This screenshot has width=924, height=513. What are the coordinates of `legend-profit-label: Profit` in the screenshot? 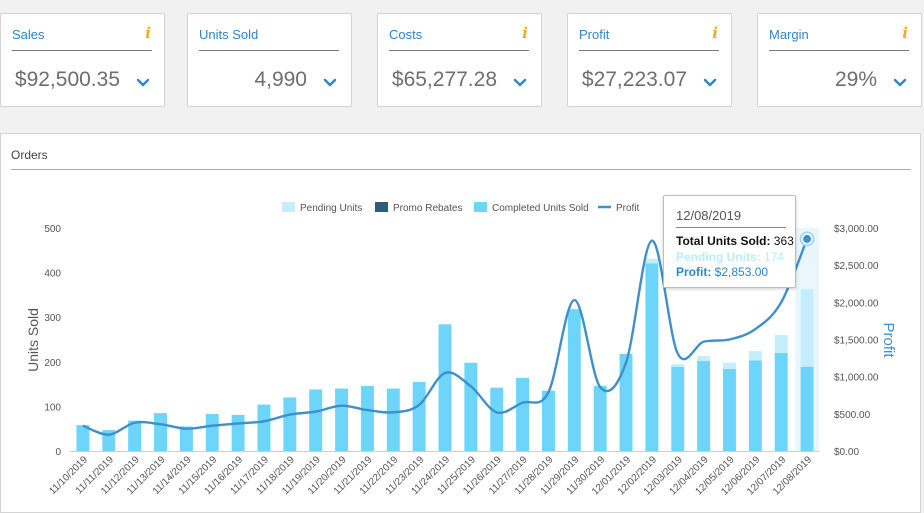 It's located at (628, 208).